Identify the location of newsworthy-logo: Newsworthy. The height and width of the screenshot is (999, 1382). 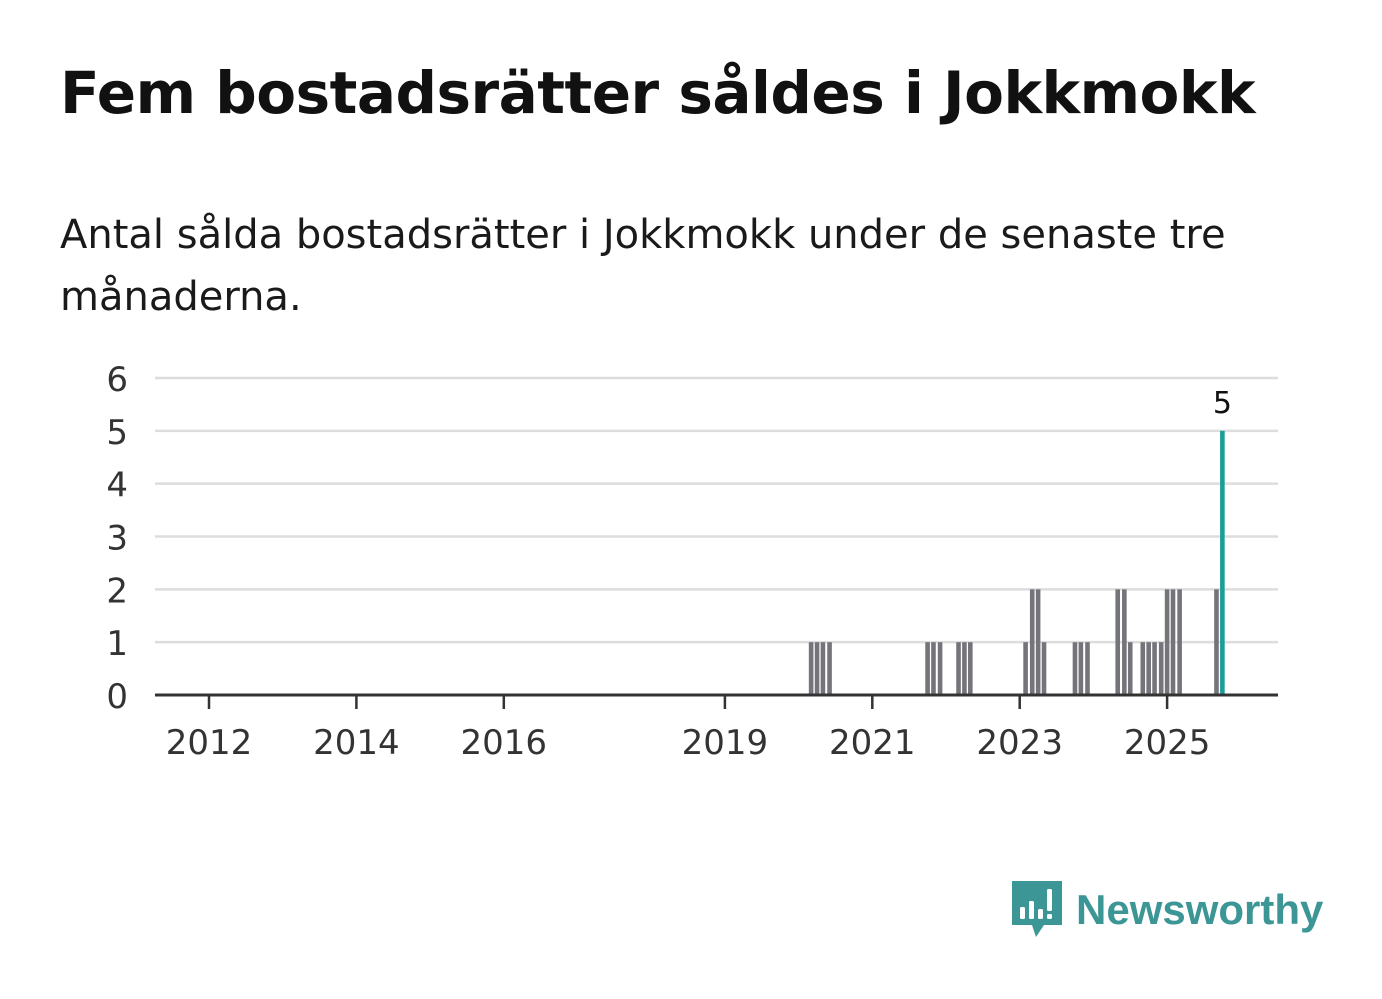
(1166, 910).